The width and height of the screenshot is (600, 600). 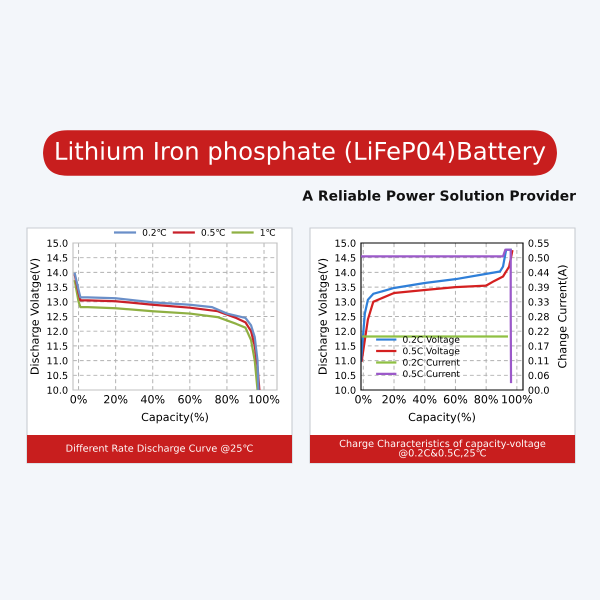 What do you see at coordinates (538, 272) in the screenshot?
I see `y2-tick-label: 0.44` at bounding box center [538, 272].